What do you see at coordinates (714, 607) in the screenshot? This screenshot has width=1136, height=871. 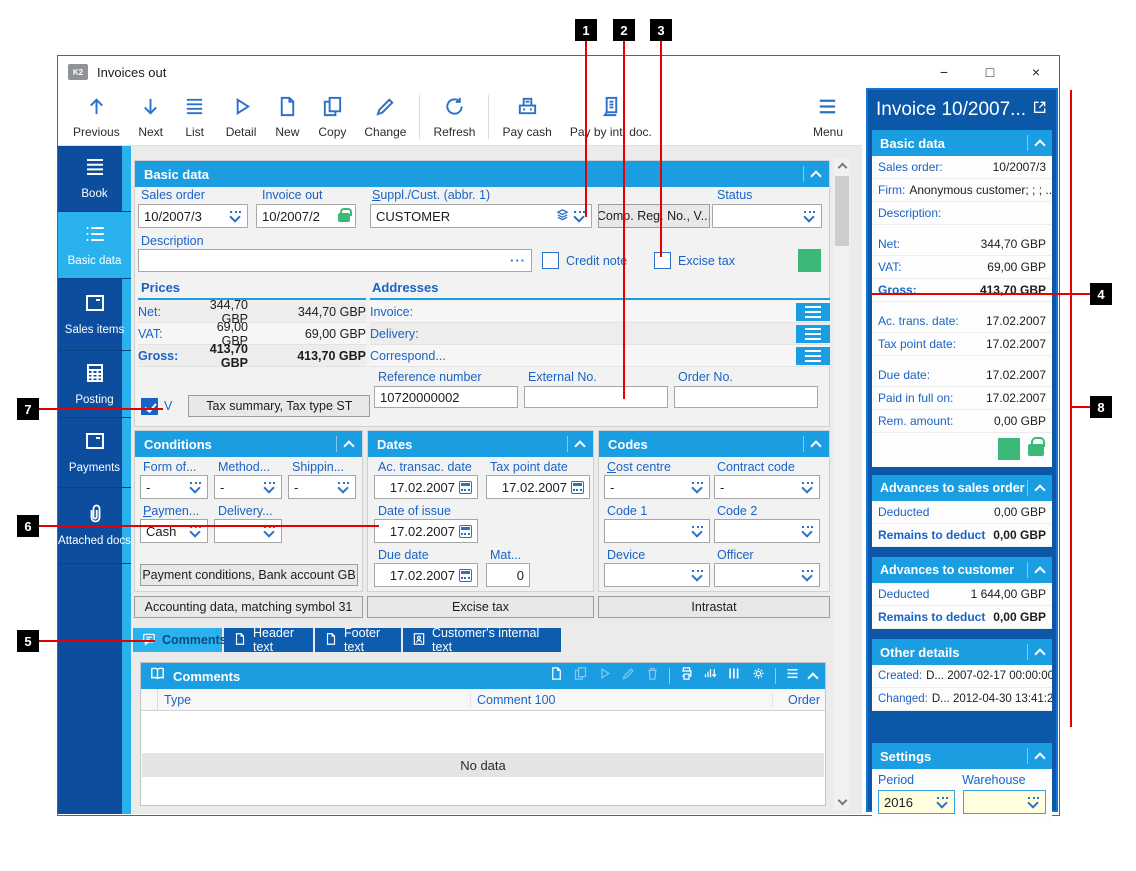 I see `intrastat-button: Intrastat` at bounding box center [714, 607].